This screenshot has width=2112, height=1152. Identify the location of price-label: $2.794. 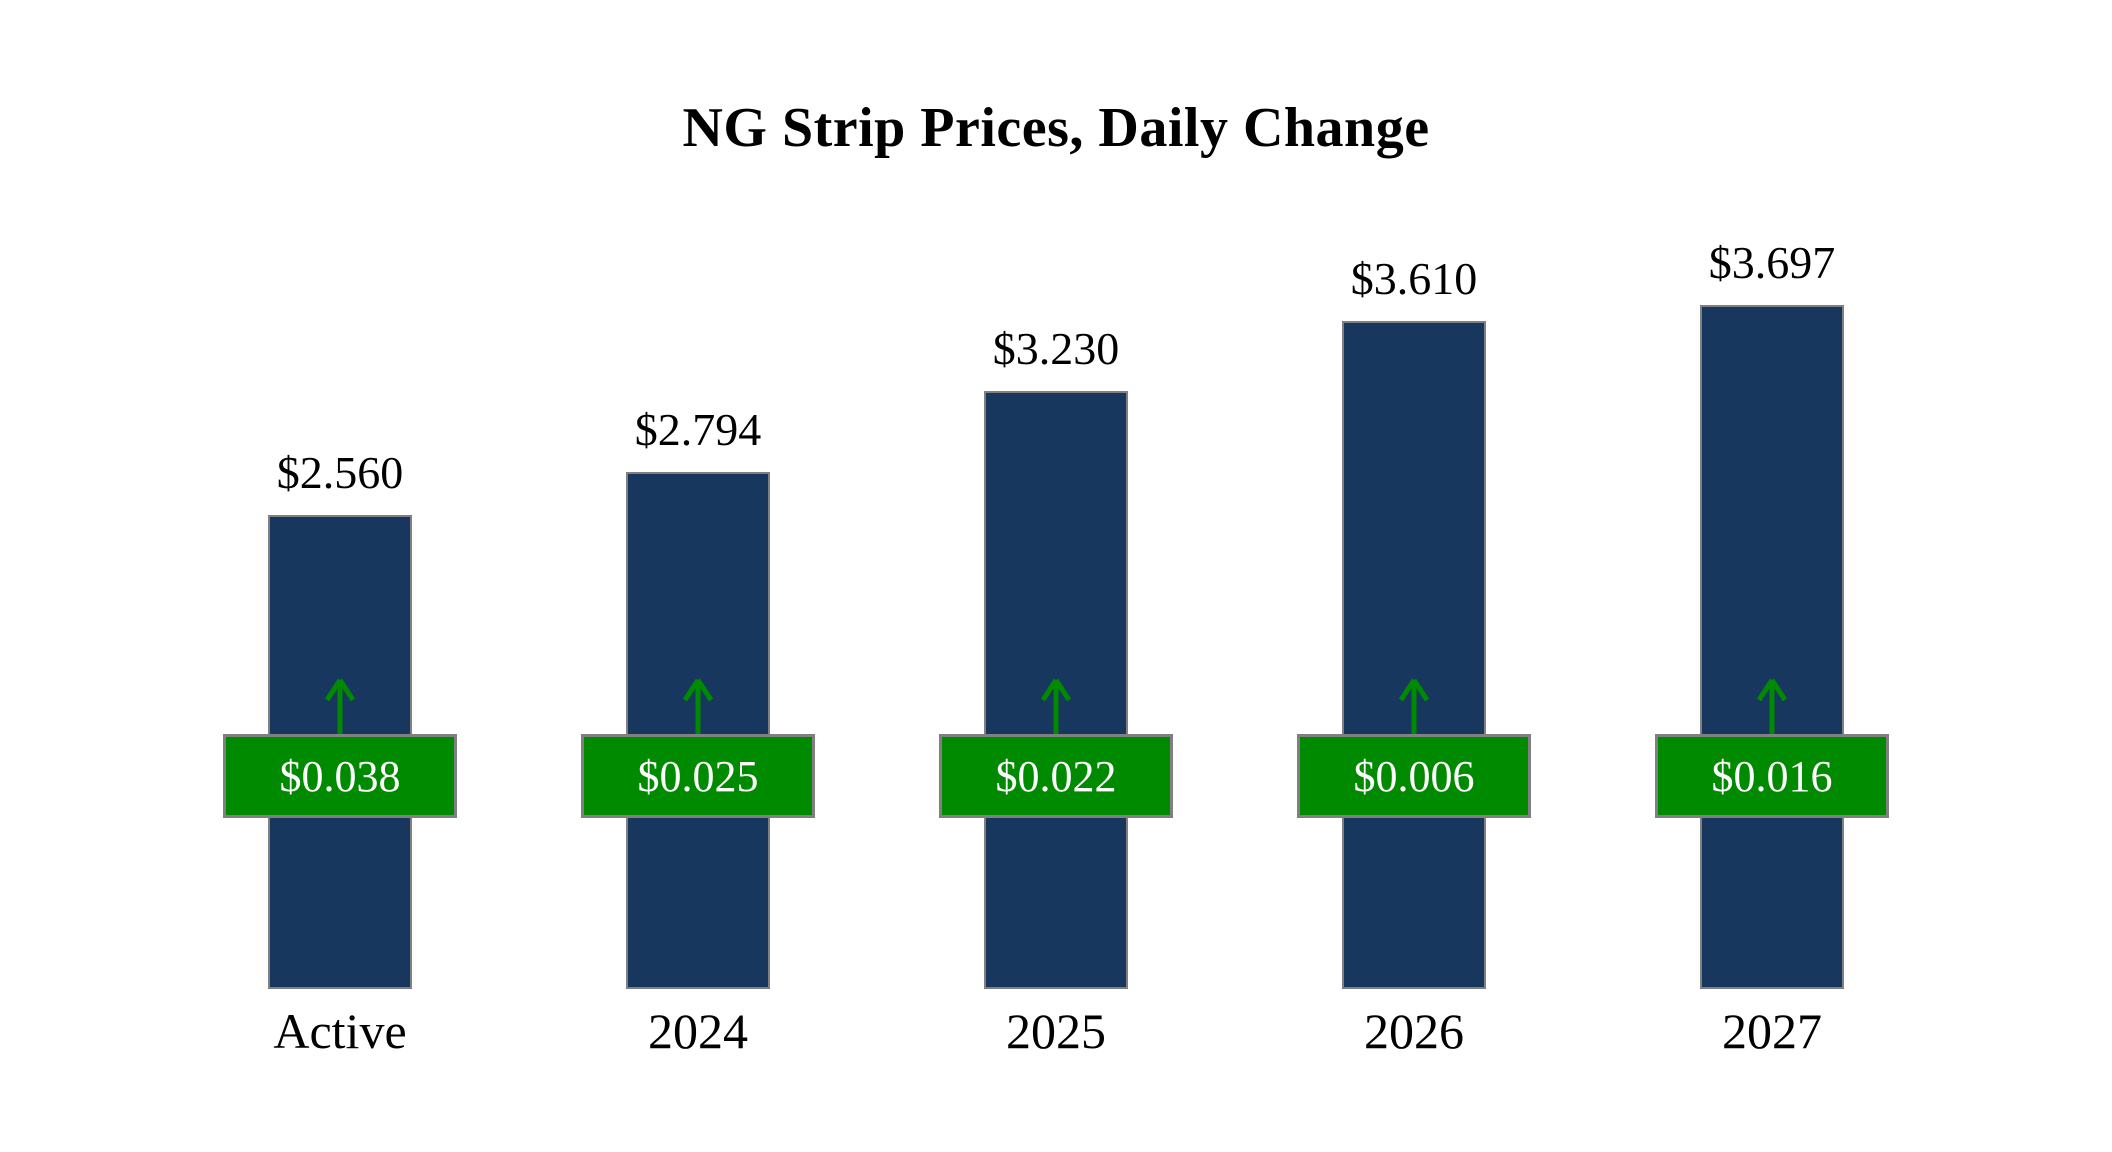
(698, 429).